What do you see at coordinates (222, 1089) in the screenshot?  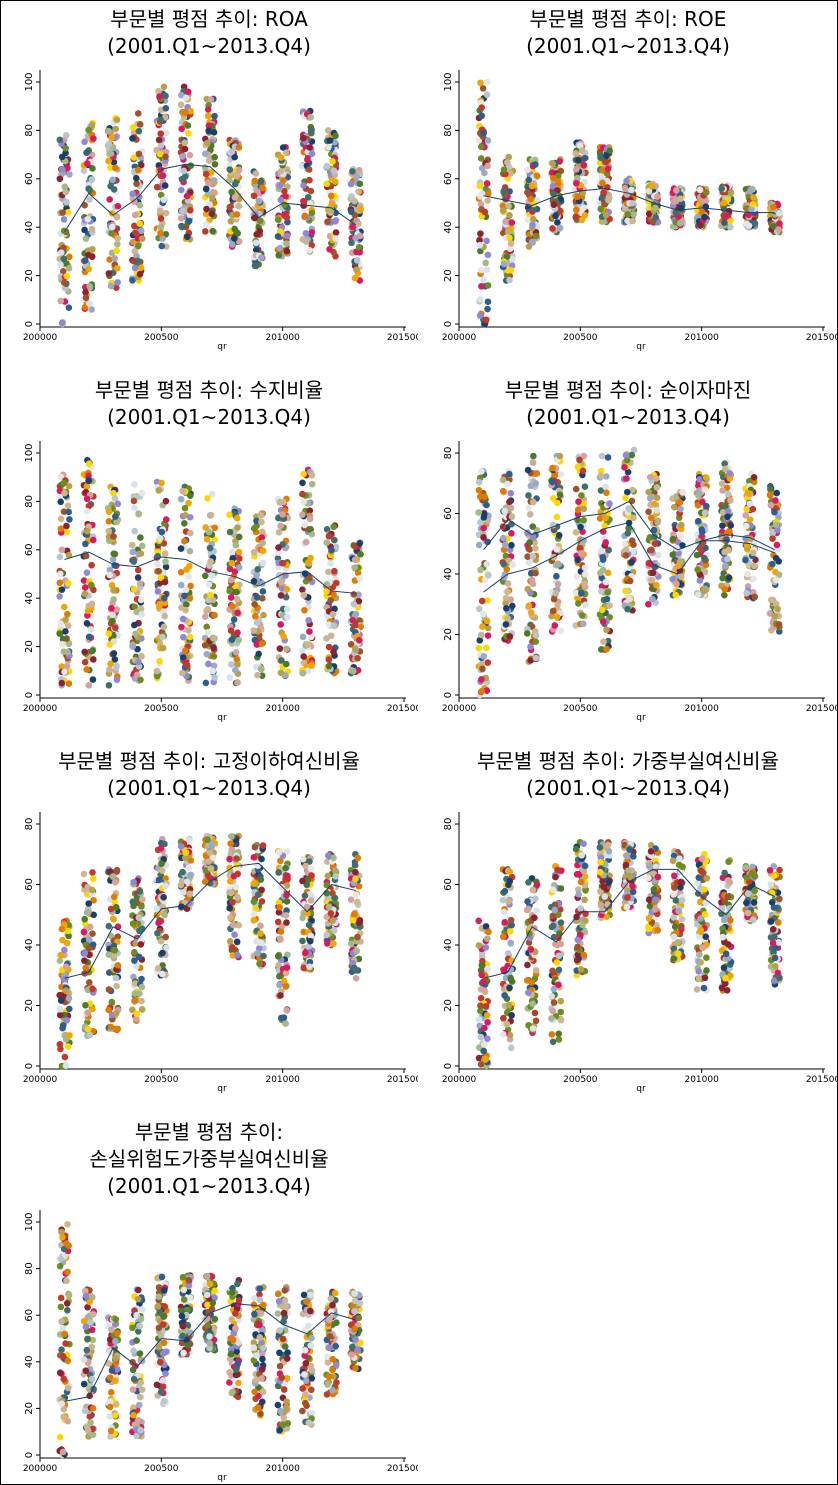 I see `x-axis-label: qr` at bounding box center [222, 1089].